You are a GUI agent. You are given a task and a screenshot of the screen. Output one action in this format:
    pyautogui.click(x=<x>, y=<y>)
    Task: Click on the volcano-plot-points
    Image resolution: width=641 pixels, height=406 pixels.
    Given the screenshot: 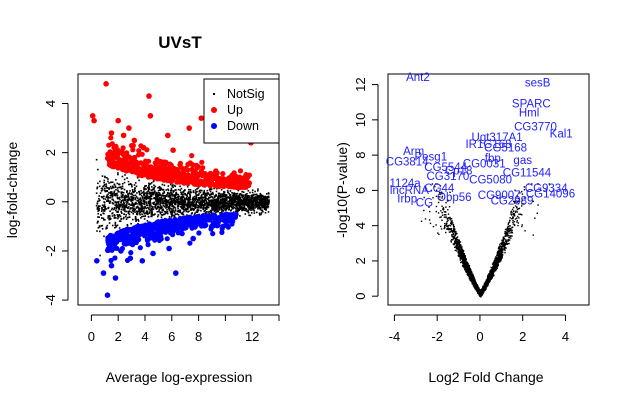 What is the action you would take?
    pyautogui.click(x=485, y=240)
    